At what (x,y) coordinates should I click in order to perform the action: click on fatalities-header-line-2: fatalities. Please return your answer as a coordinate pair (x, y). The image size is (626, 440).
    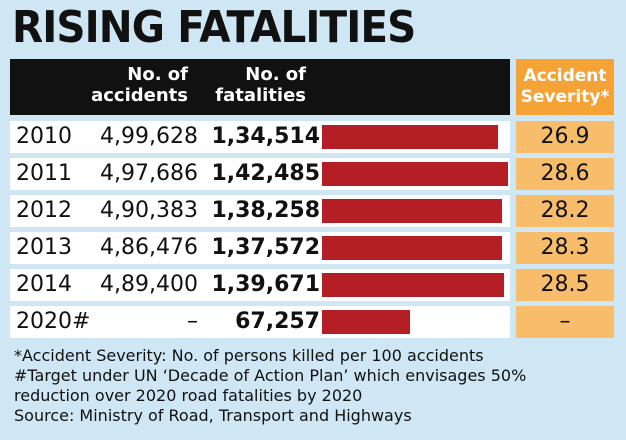
    Looking at the image, I should click on (260, 95).